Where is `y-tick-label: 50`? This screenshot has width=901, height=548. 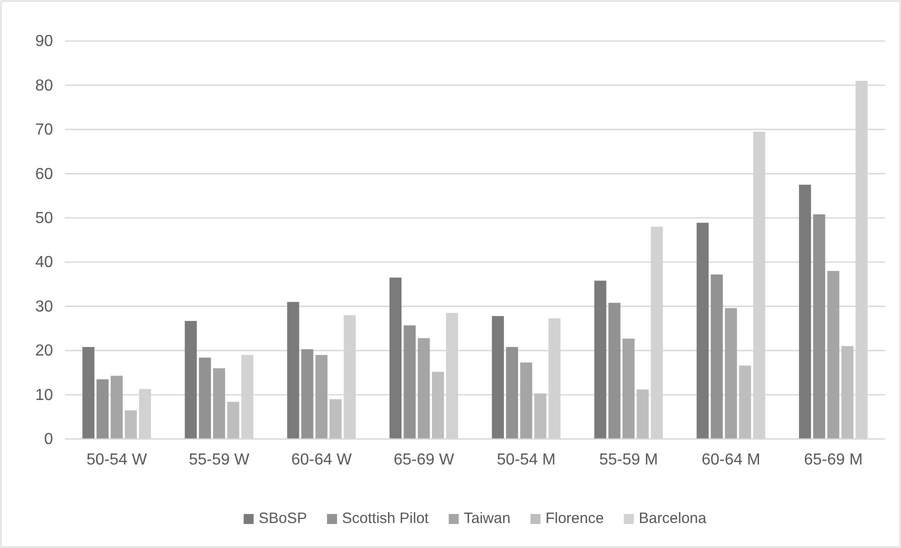 y-tick-label: 50 is located at coordinates (44, 219).